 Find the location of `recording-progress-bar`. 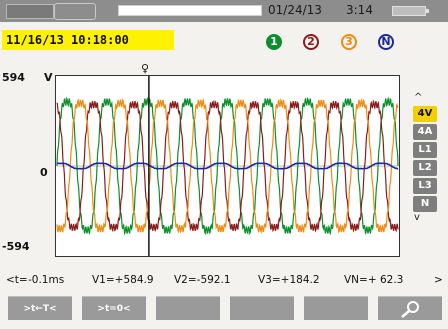

recording-progress-bar is located at coordinates (190, 10).